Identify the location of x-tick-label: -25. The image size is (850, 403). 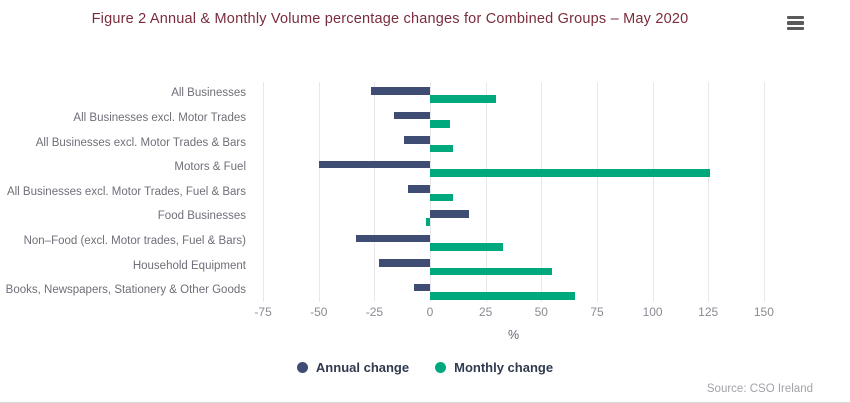
(374, 312).